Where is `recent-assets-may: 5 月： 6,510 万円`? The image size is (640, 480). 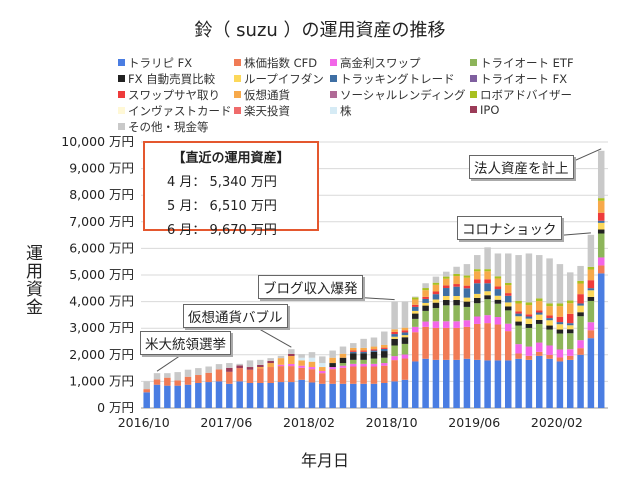
recent-assets-may: 5 月： 6,510 万円 is located at coordinates (222, 206).